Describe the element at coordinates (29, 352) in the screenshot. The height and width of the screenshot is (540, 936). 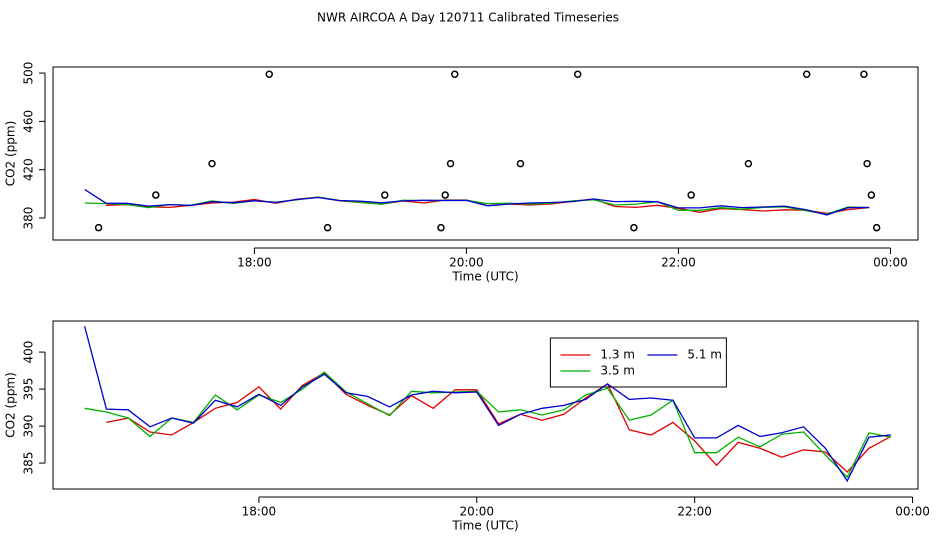
I see `y-tick-label: 400` at that location.